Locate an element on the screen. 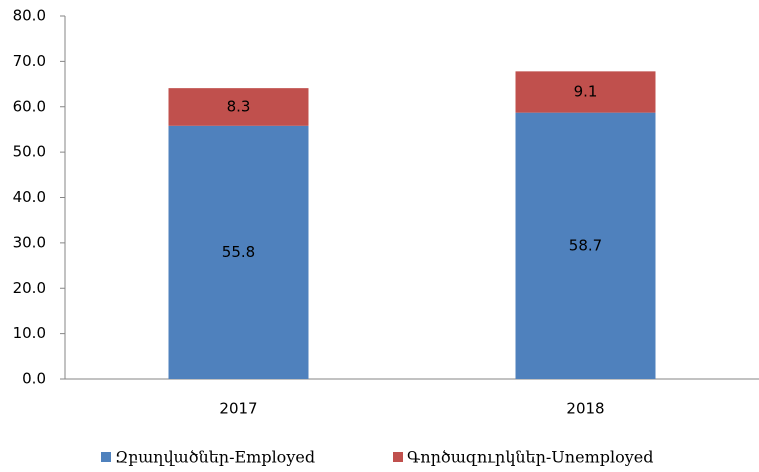 This screenshot has height=472, width=759. y-tick-label: 40.0 is located at coordinates (29, 197).